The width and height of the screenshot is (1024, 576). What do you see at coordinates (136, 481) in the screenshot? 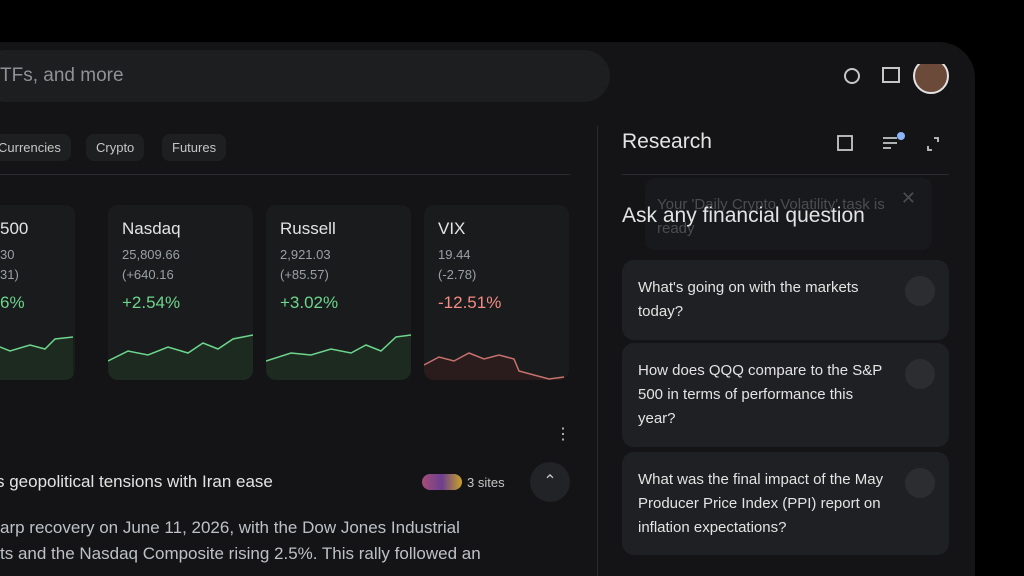
I see `news-headline: s geopolitical tensions with Iran ease` at bounding box center [136, 481].